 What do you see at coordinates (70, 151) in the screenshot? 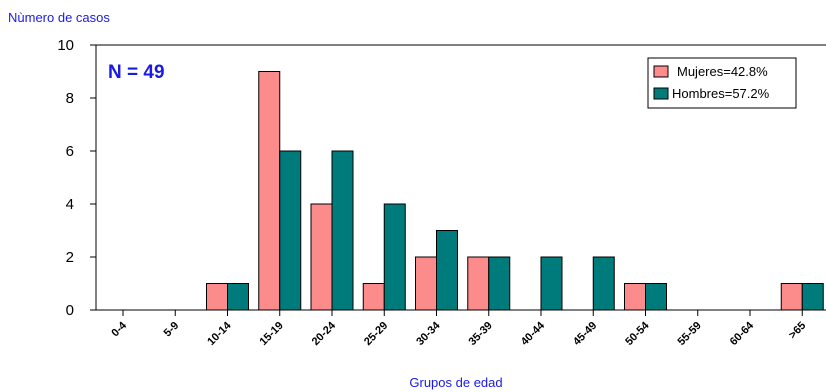
I see `y-tick-label: 6` at bounding box center [70, 151].